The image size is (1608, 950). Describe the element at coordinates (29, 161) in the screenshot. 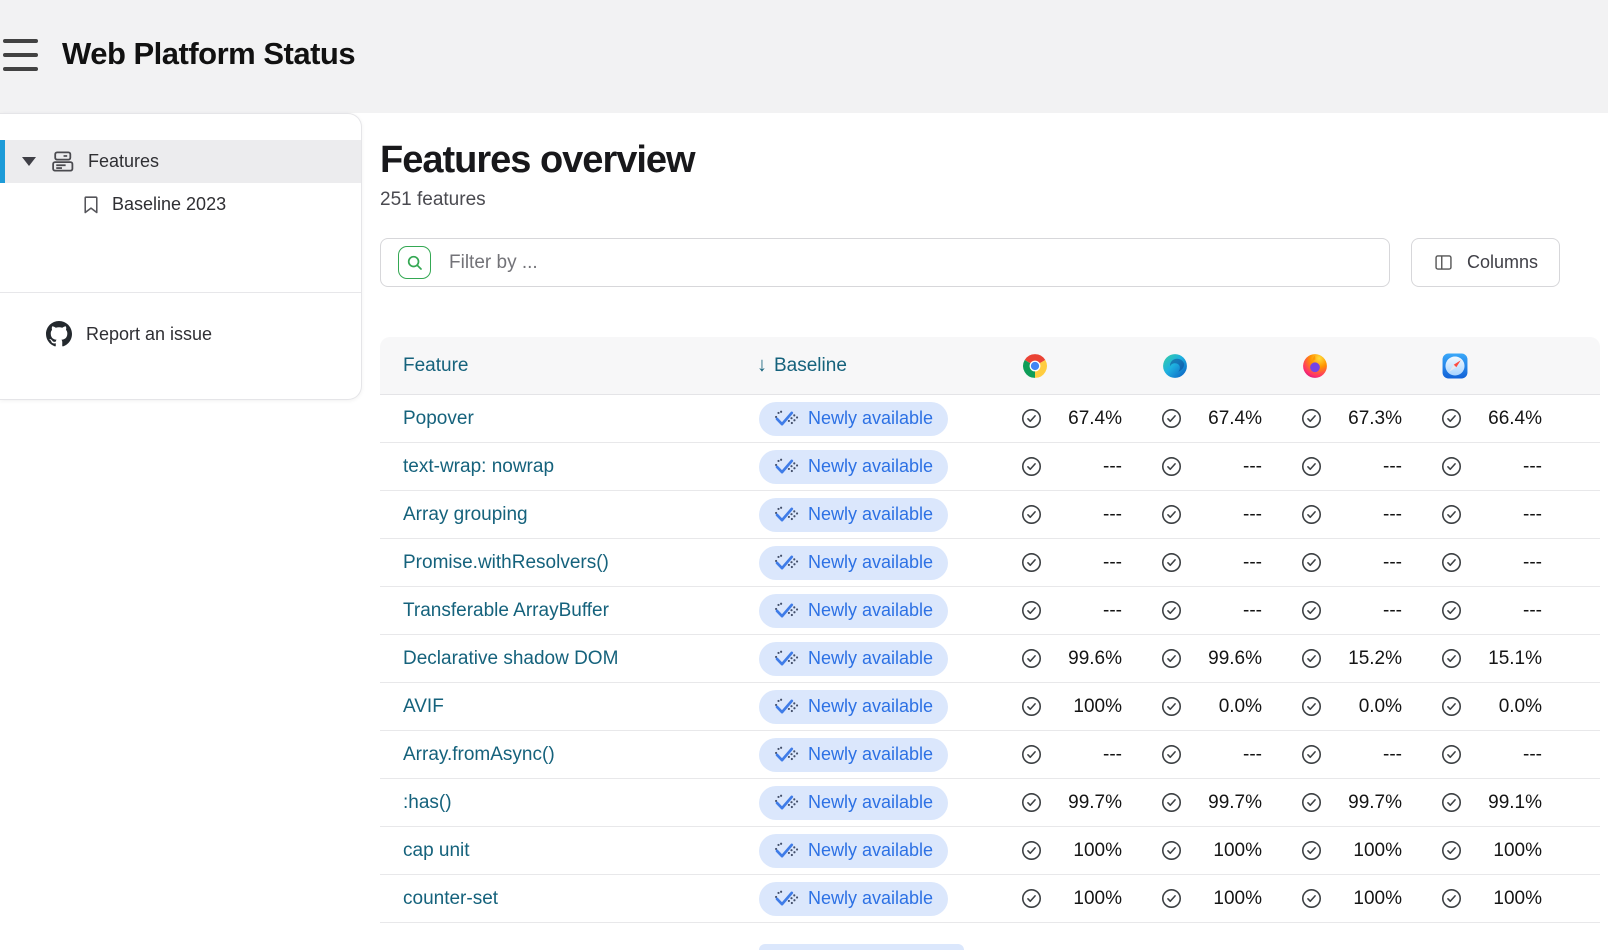

I see `caret-down-icon` at that location.